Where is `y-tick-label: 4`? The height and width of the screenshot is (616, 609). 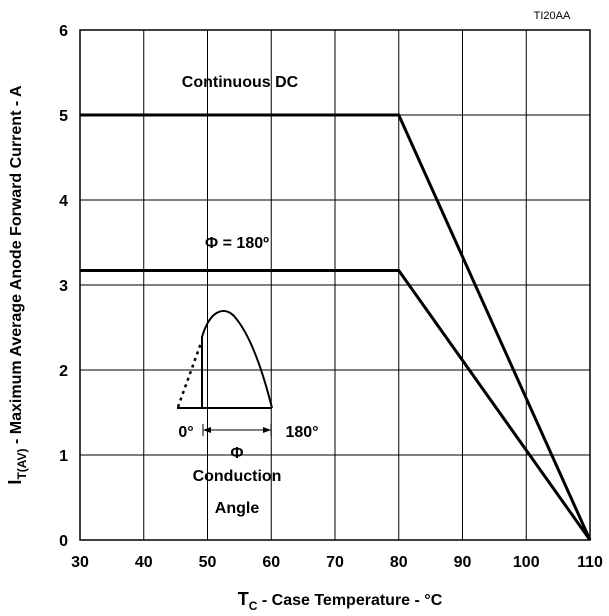
y-tick-label: 4 is located at coordinates (63, 201).